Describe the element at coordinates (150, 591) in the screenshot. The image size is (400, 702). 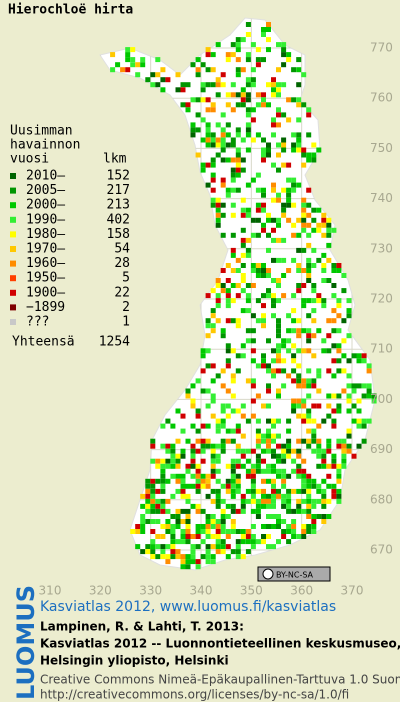
I see `x-tick-label: 330` at that location.